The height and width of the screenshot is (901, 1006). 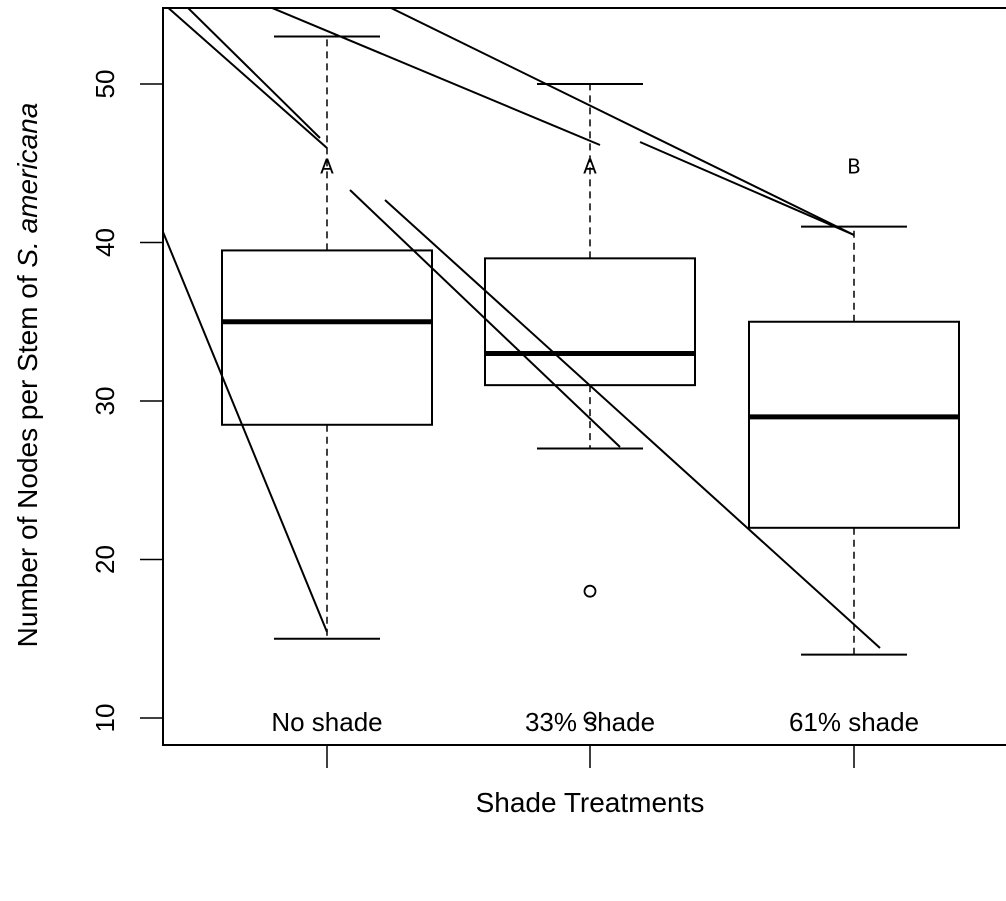 What do you see at coordinates (105, 559) in the screenshot?
I see `y-tick-label: 20` at bounding box center [105, 559].